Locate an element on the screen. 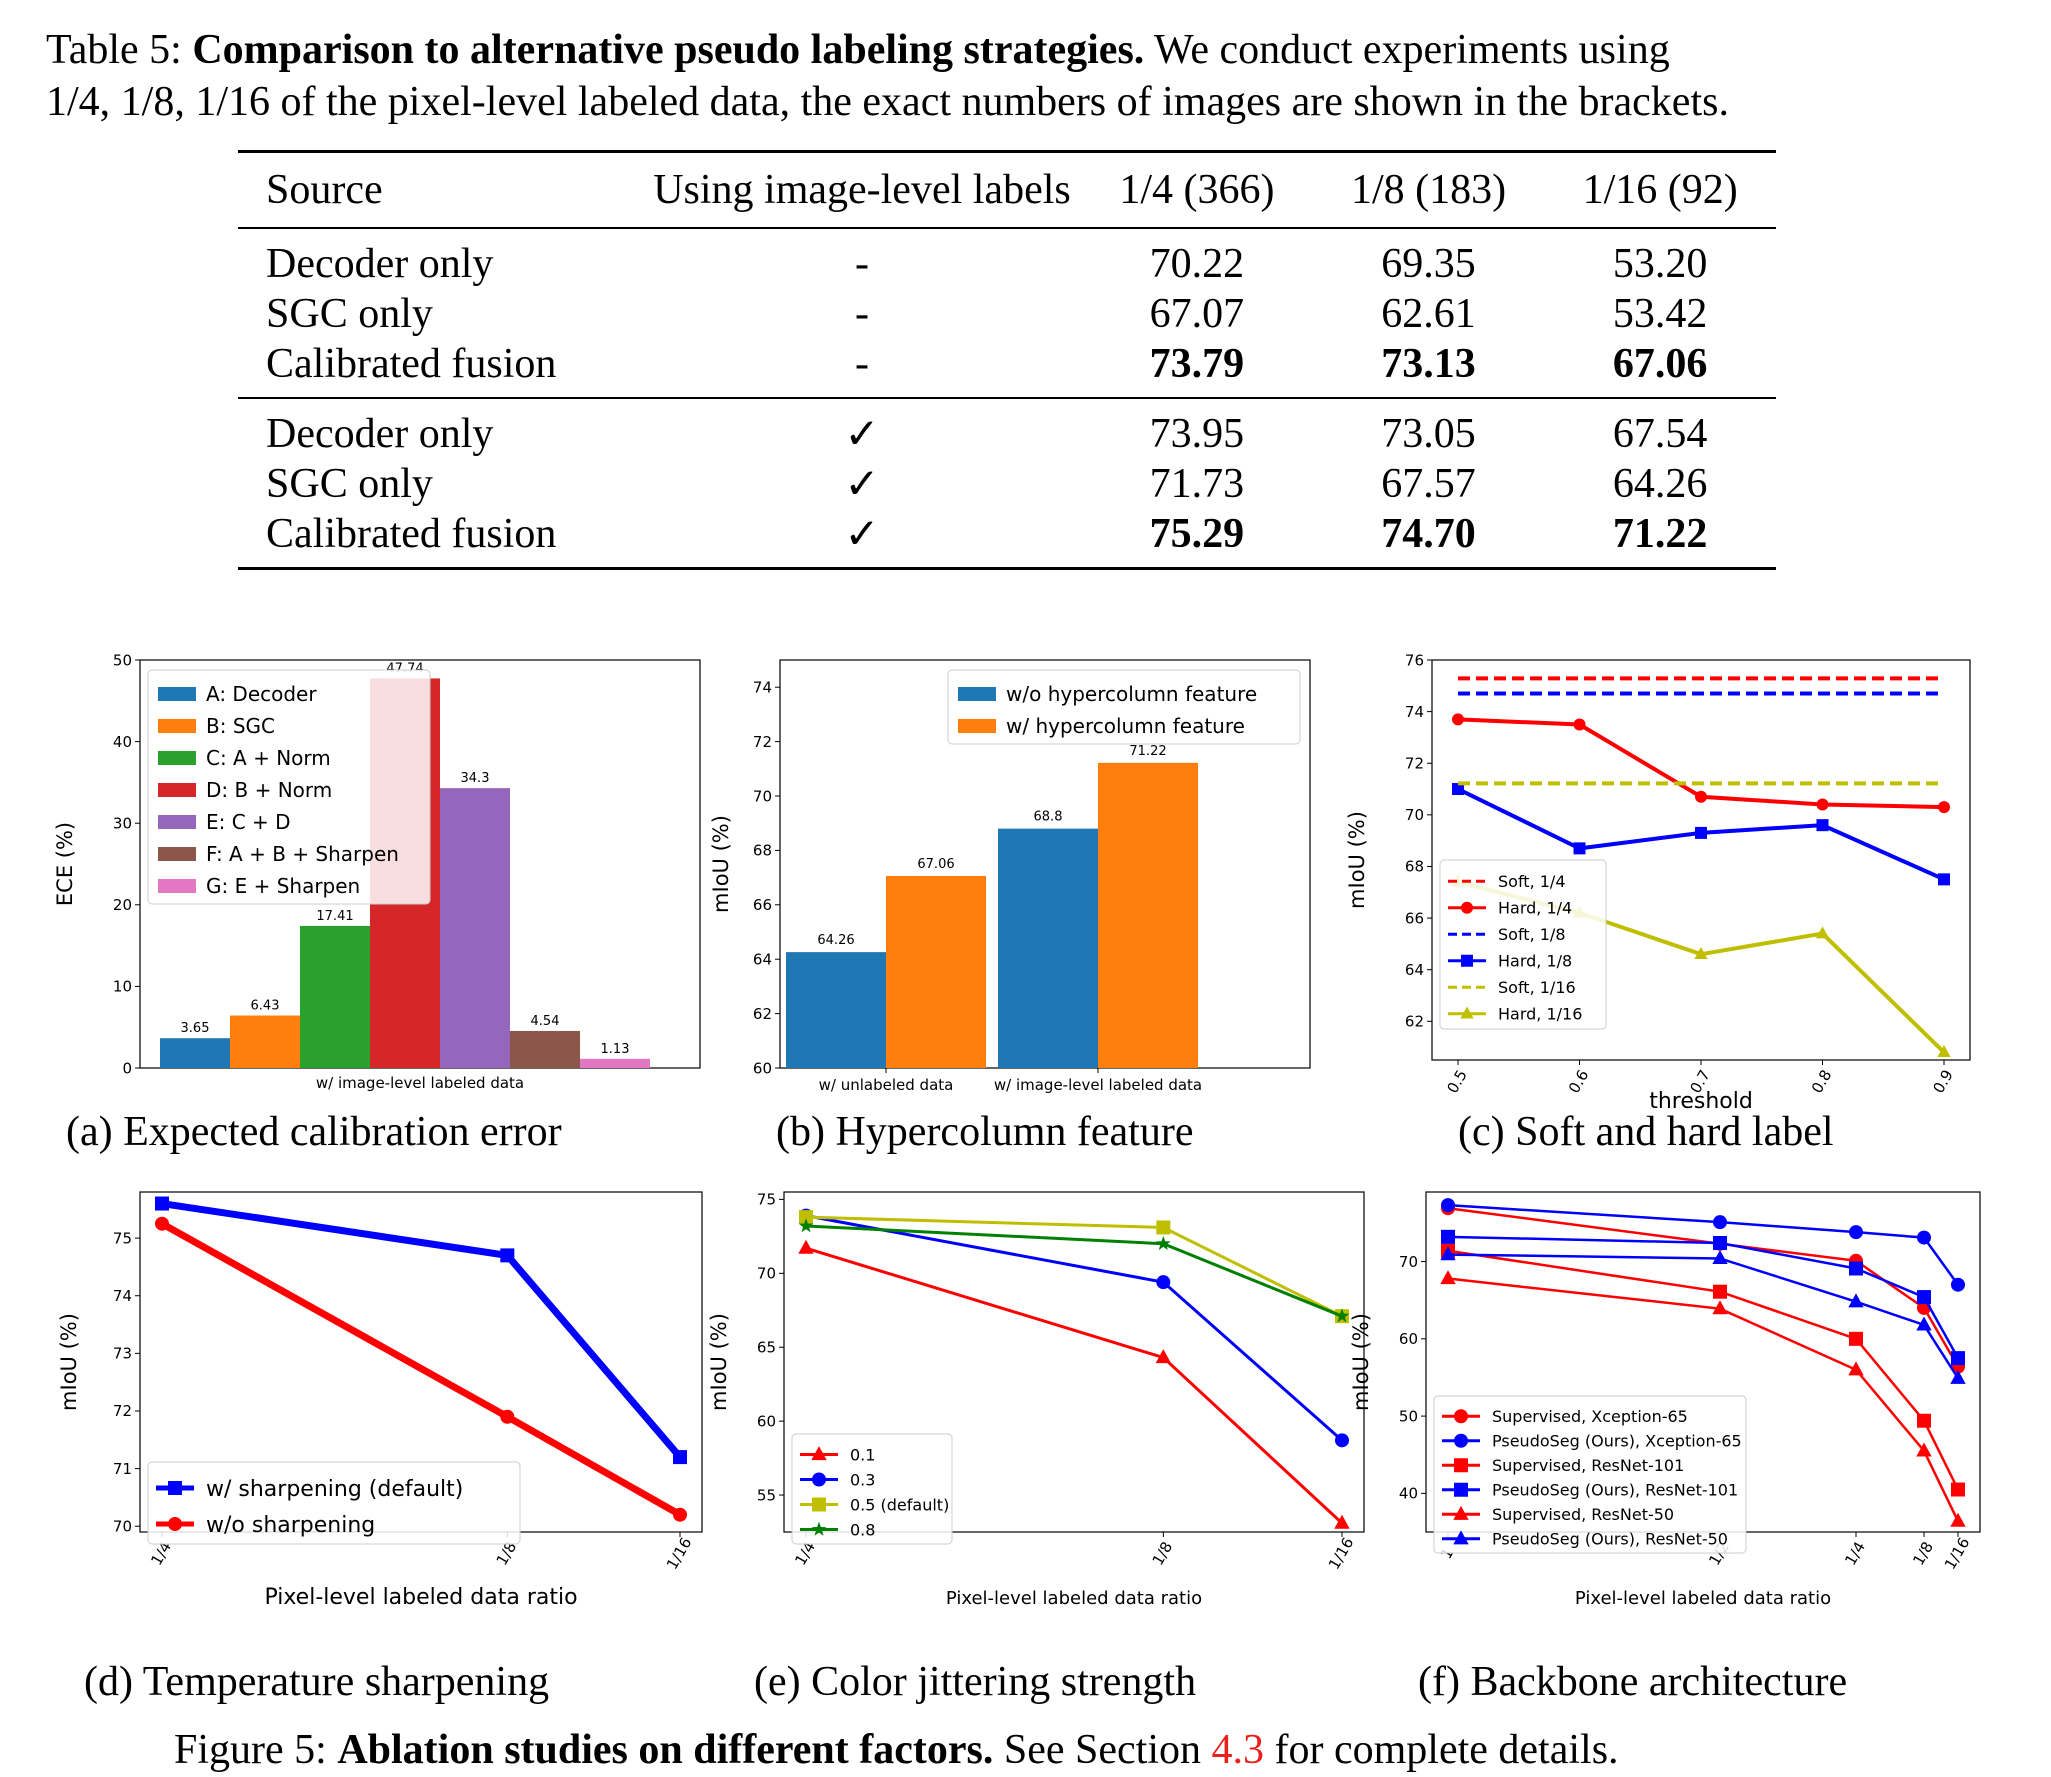 Image resolution: width=2051 pixels, height=1777 pixels. subcaption-e: (e) Color jittering strength is located at coordinates (975, 1682).